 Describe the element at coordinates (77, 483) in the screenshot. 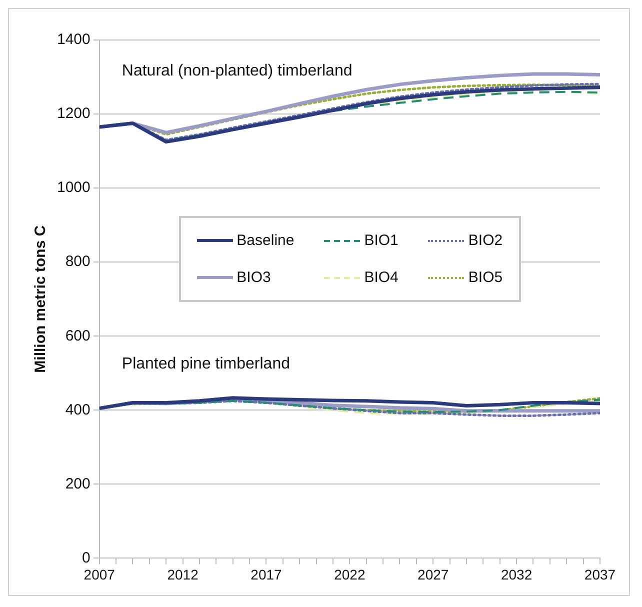

I see `y-tick-label: 200` at that location.